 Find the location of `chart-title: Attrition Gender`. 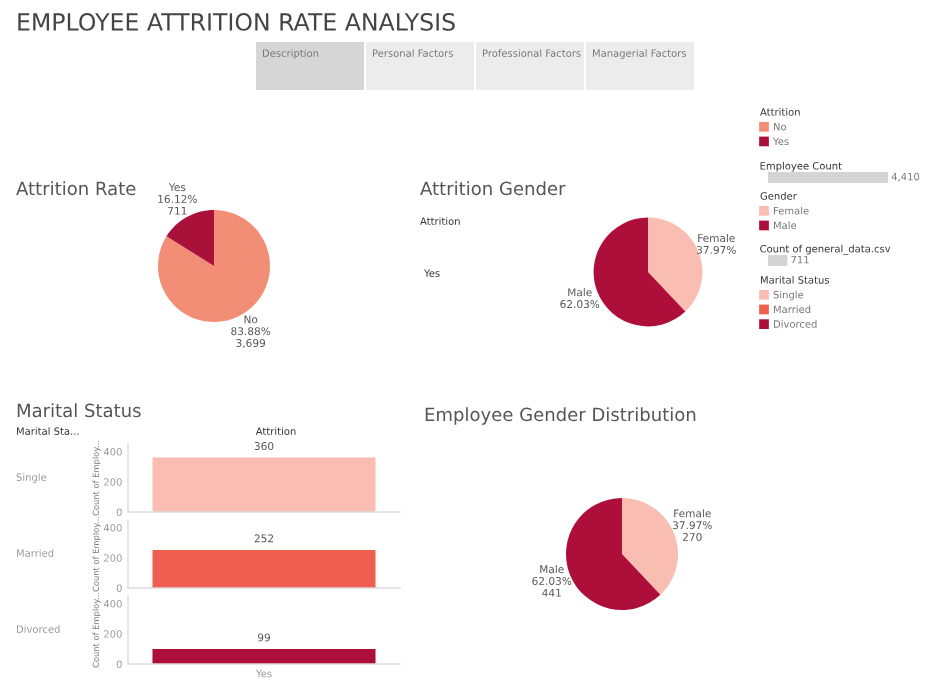

chart-title: Attrition Gender is located at coordinates (493, 188).